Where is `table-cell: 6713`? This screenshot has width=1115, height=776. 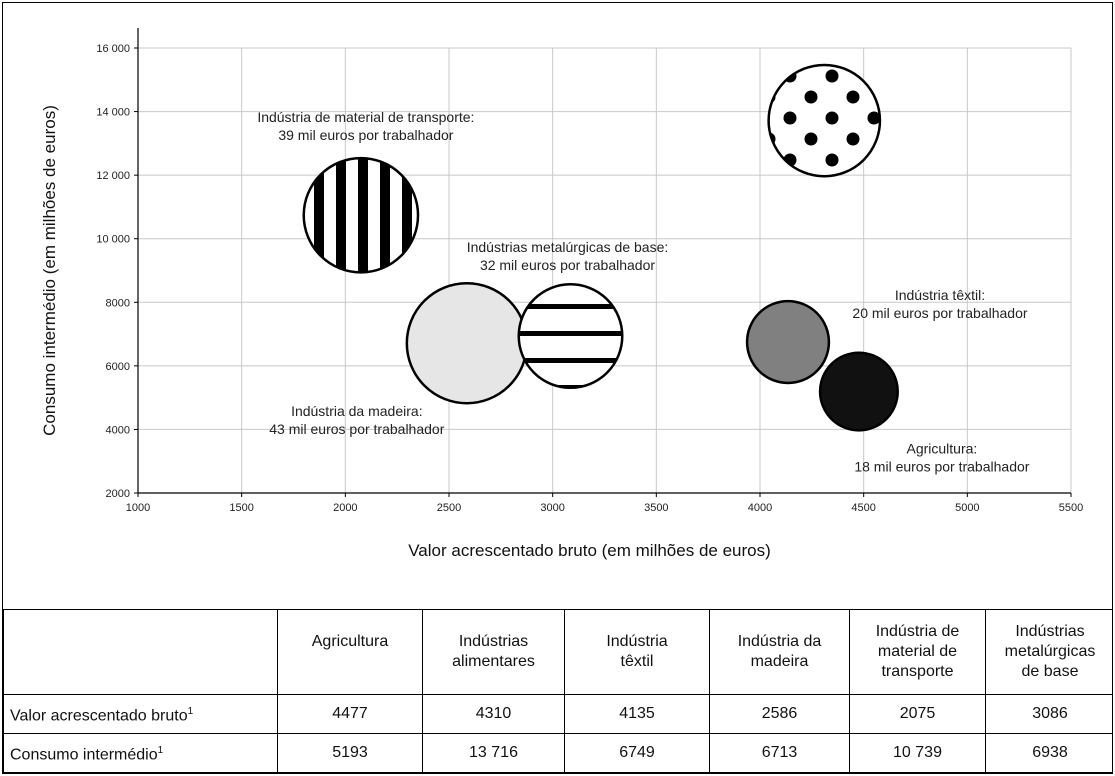 table-cell: 6713 is located at coordinates (779, 753).